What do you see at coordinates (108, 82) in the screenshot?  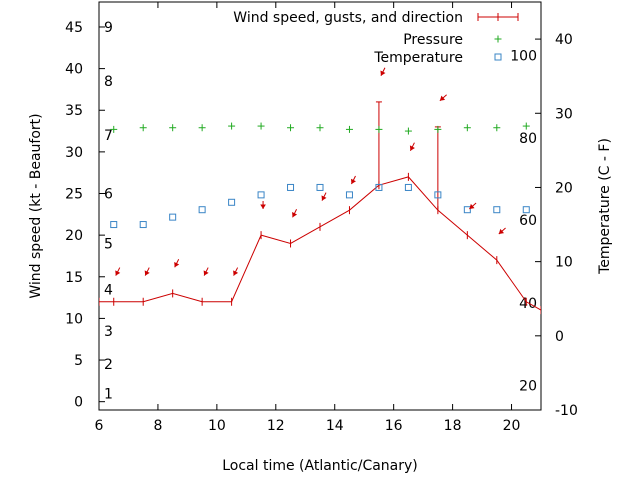 I see `beaufort-label: 8` at bounding box center [108, 82].